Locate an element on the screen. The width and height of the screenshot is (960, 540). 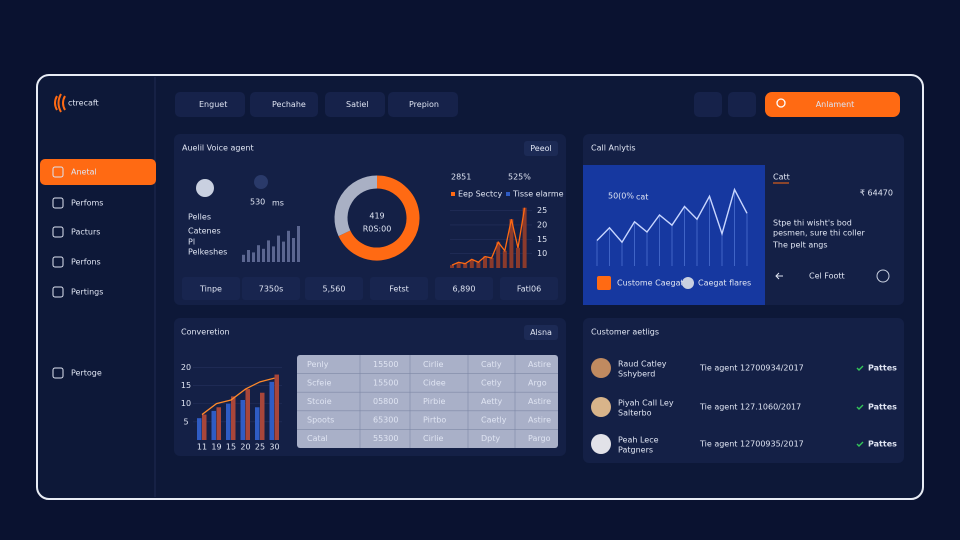
table-cell: Cidee is located at coordinates (434, 382).